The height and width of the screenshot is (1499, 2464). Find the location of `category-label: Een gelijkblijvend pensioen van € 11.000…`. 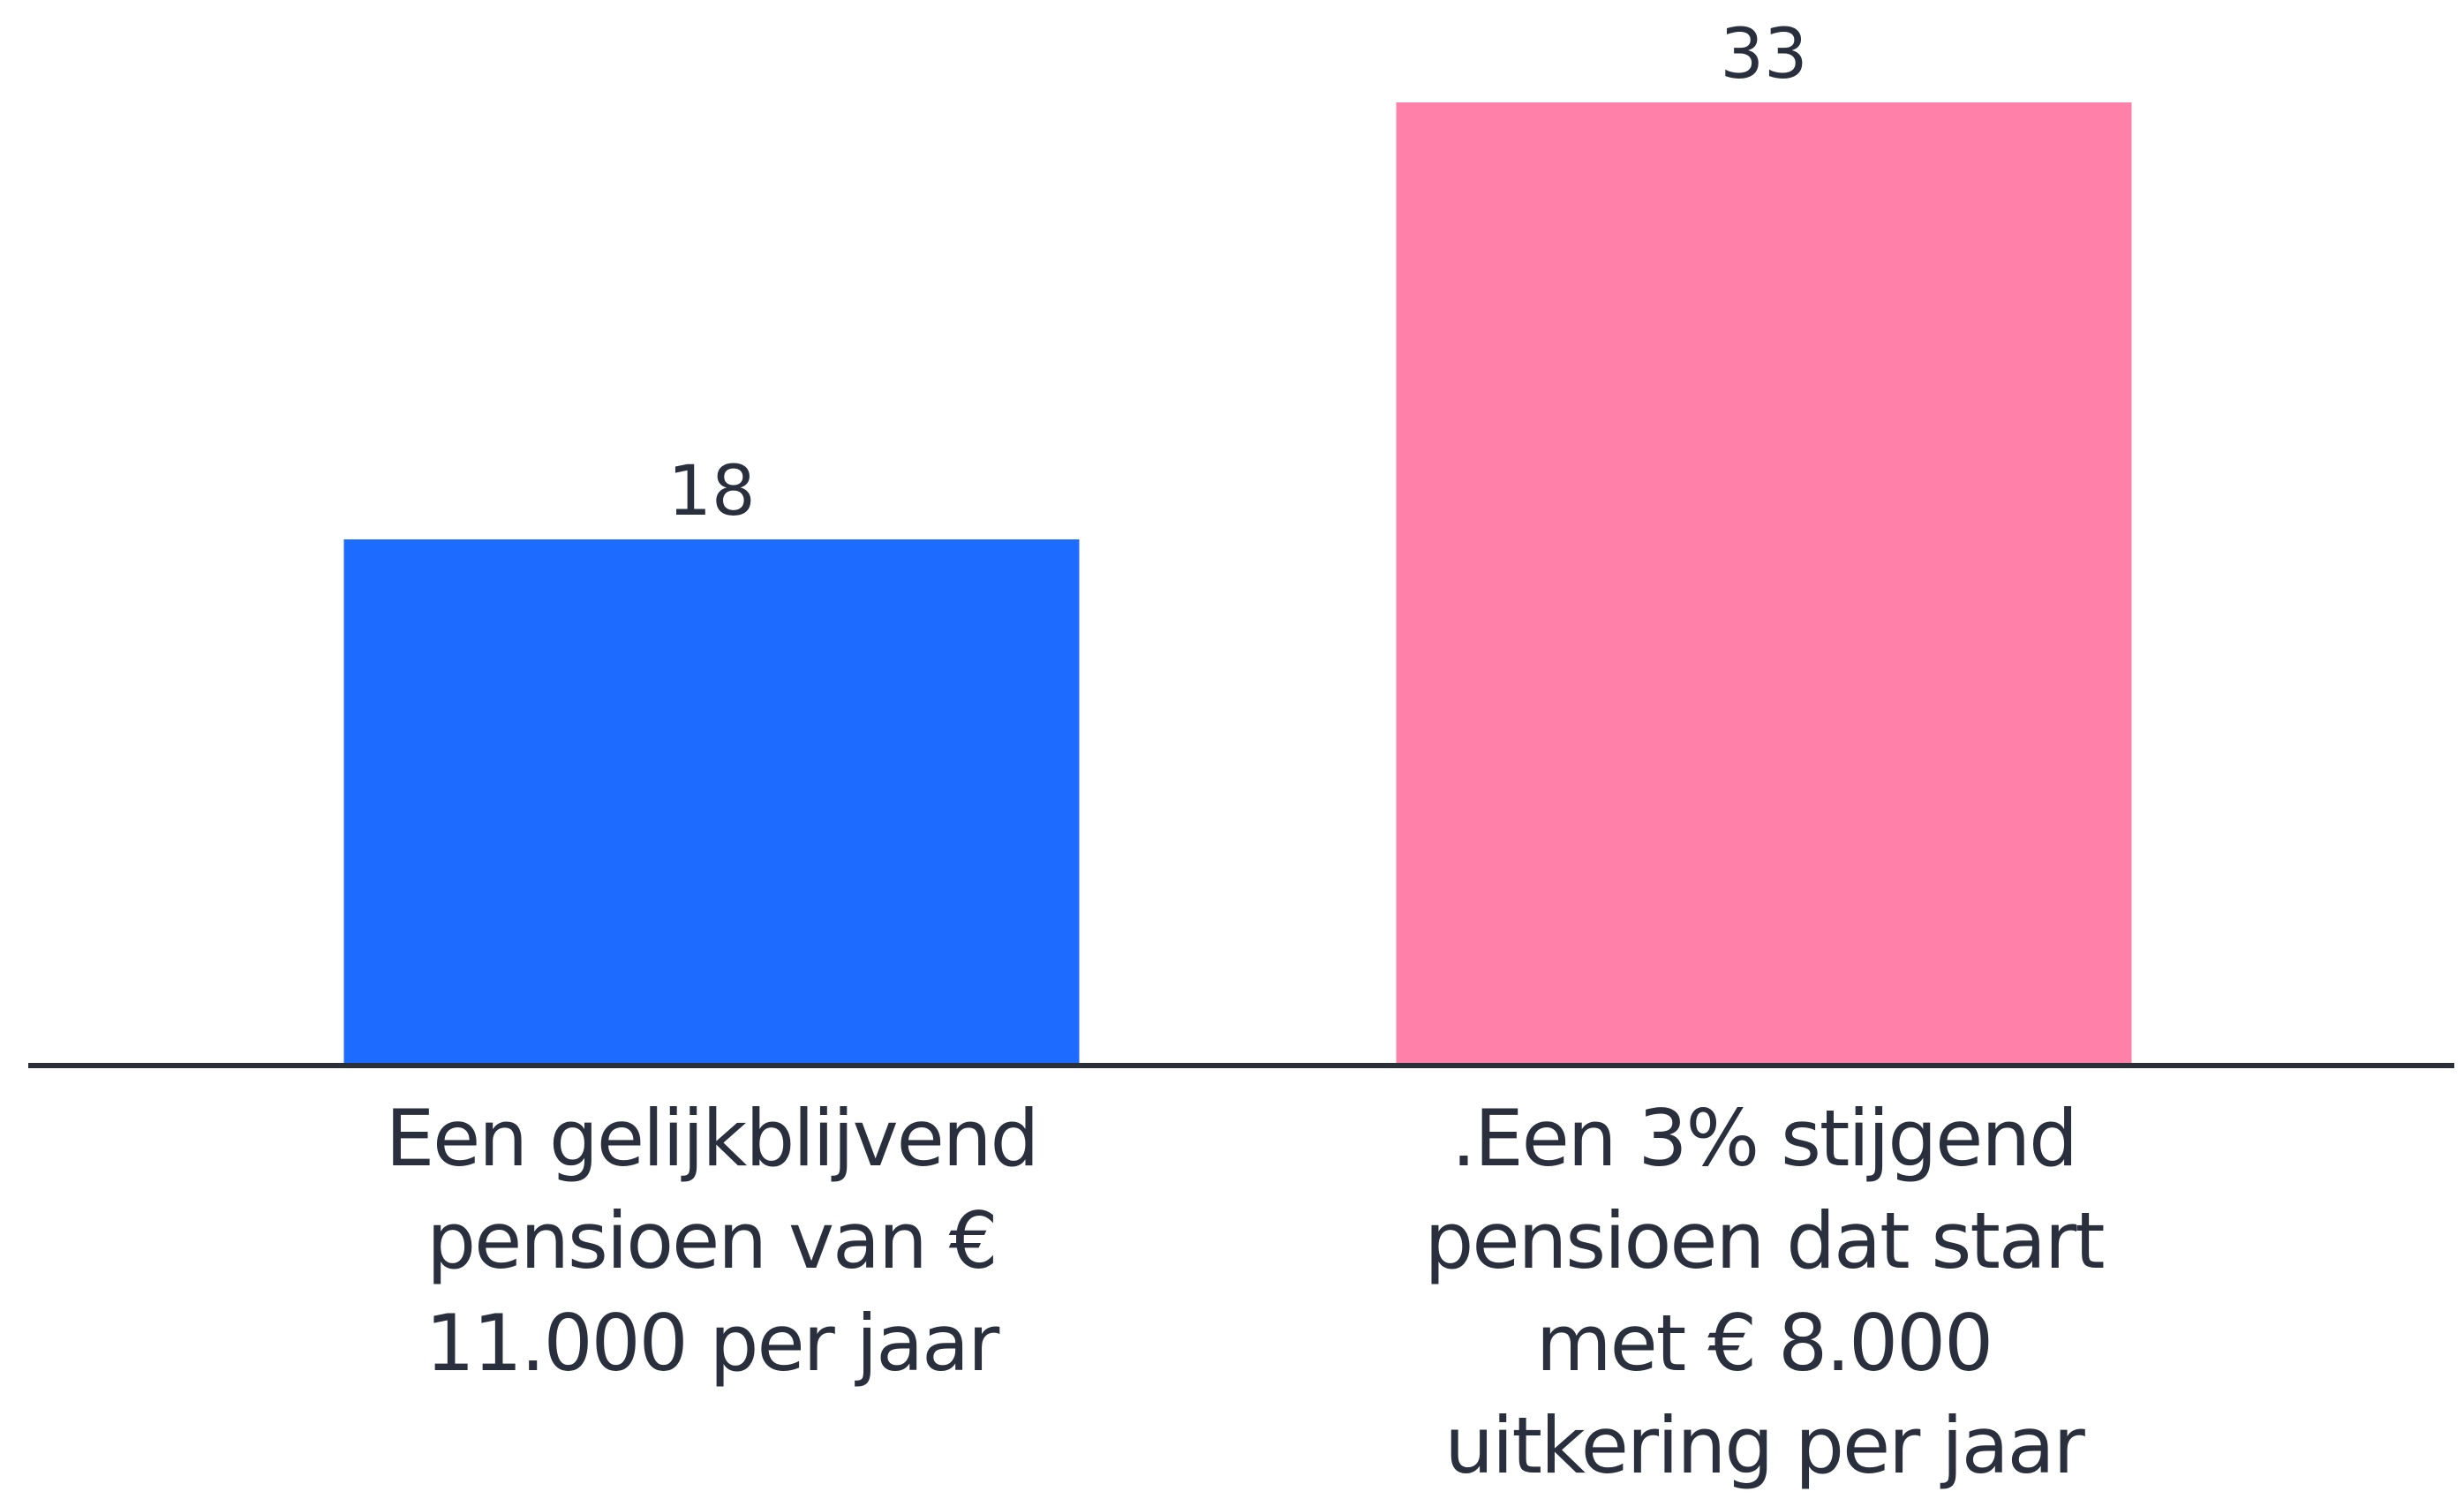

category-label: Een gelijkblijvend pensioen van € 11.000… is located at coordinates (712, 1241).